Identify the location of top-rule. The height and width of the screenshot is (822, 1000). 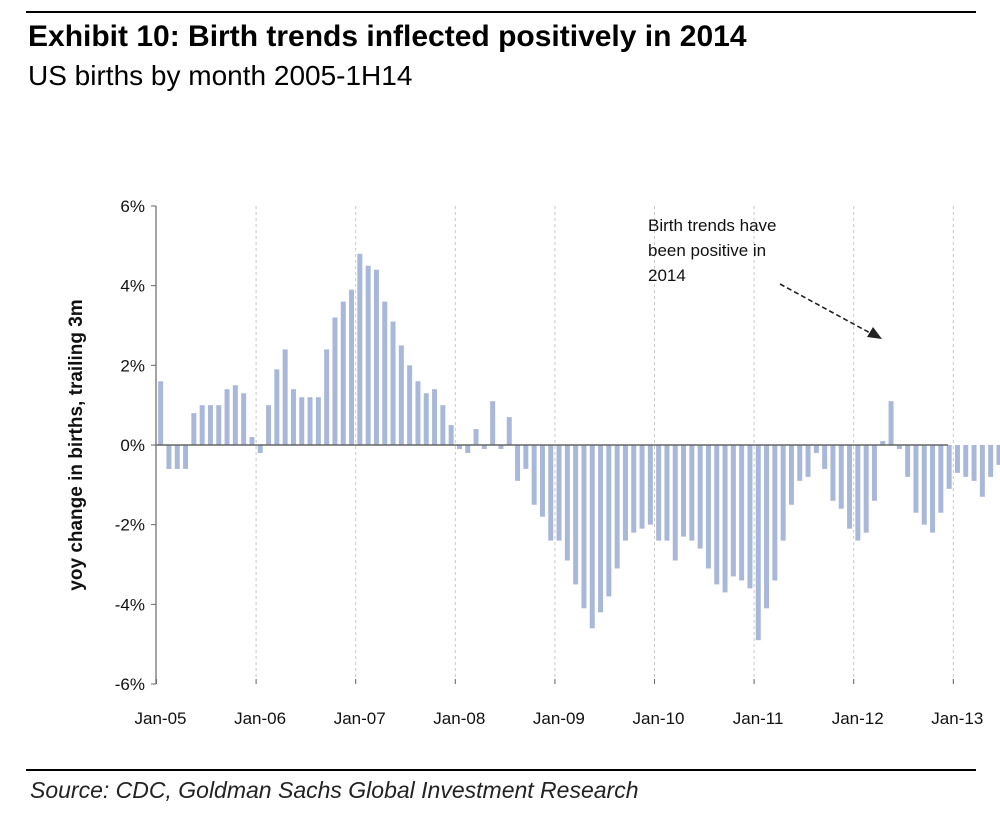
(501, 12).